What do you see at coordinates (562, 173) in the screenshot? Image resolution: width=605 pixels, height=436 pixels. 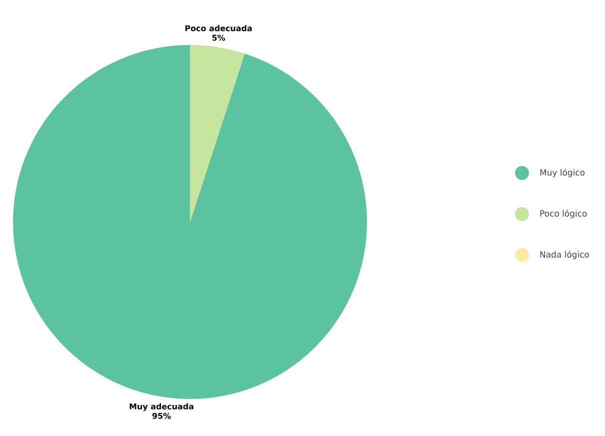 I see `legend-label: Muy lógico` at bounding box center [562, 173].